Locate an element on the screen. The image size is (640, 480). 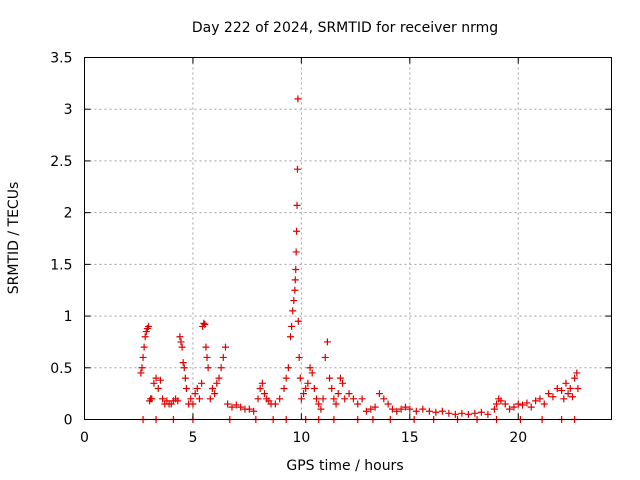
x-tick-label: 20 is located at coordinates (518, 438).